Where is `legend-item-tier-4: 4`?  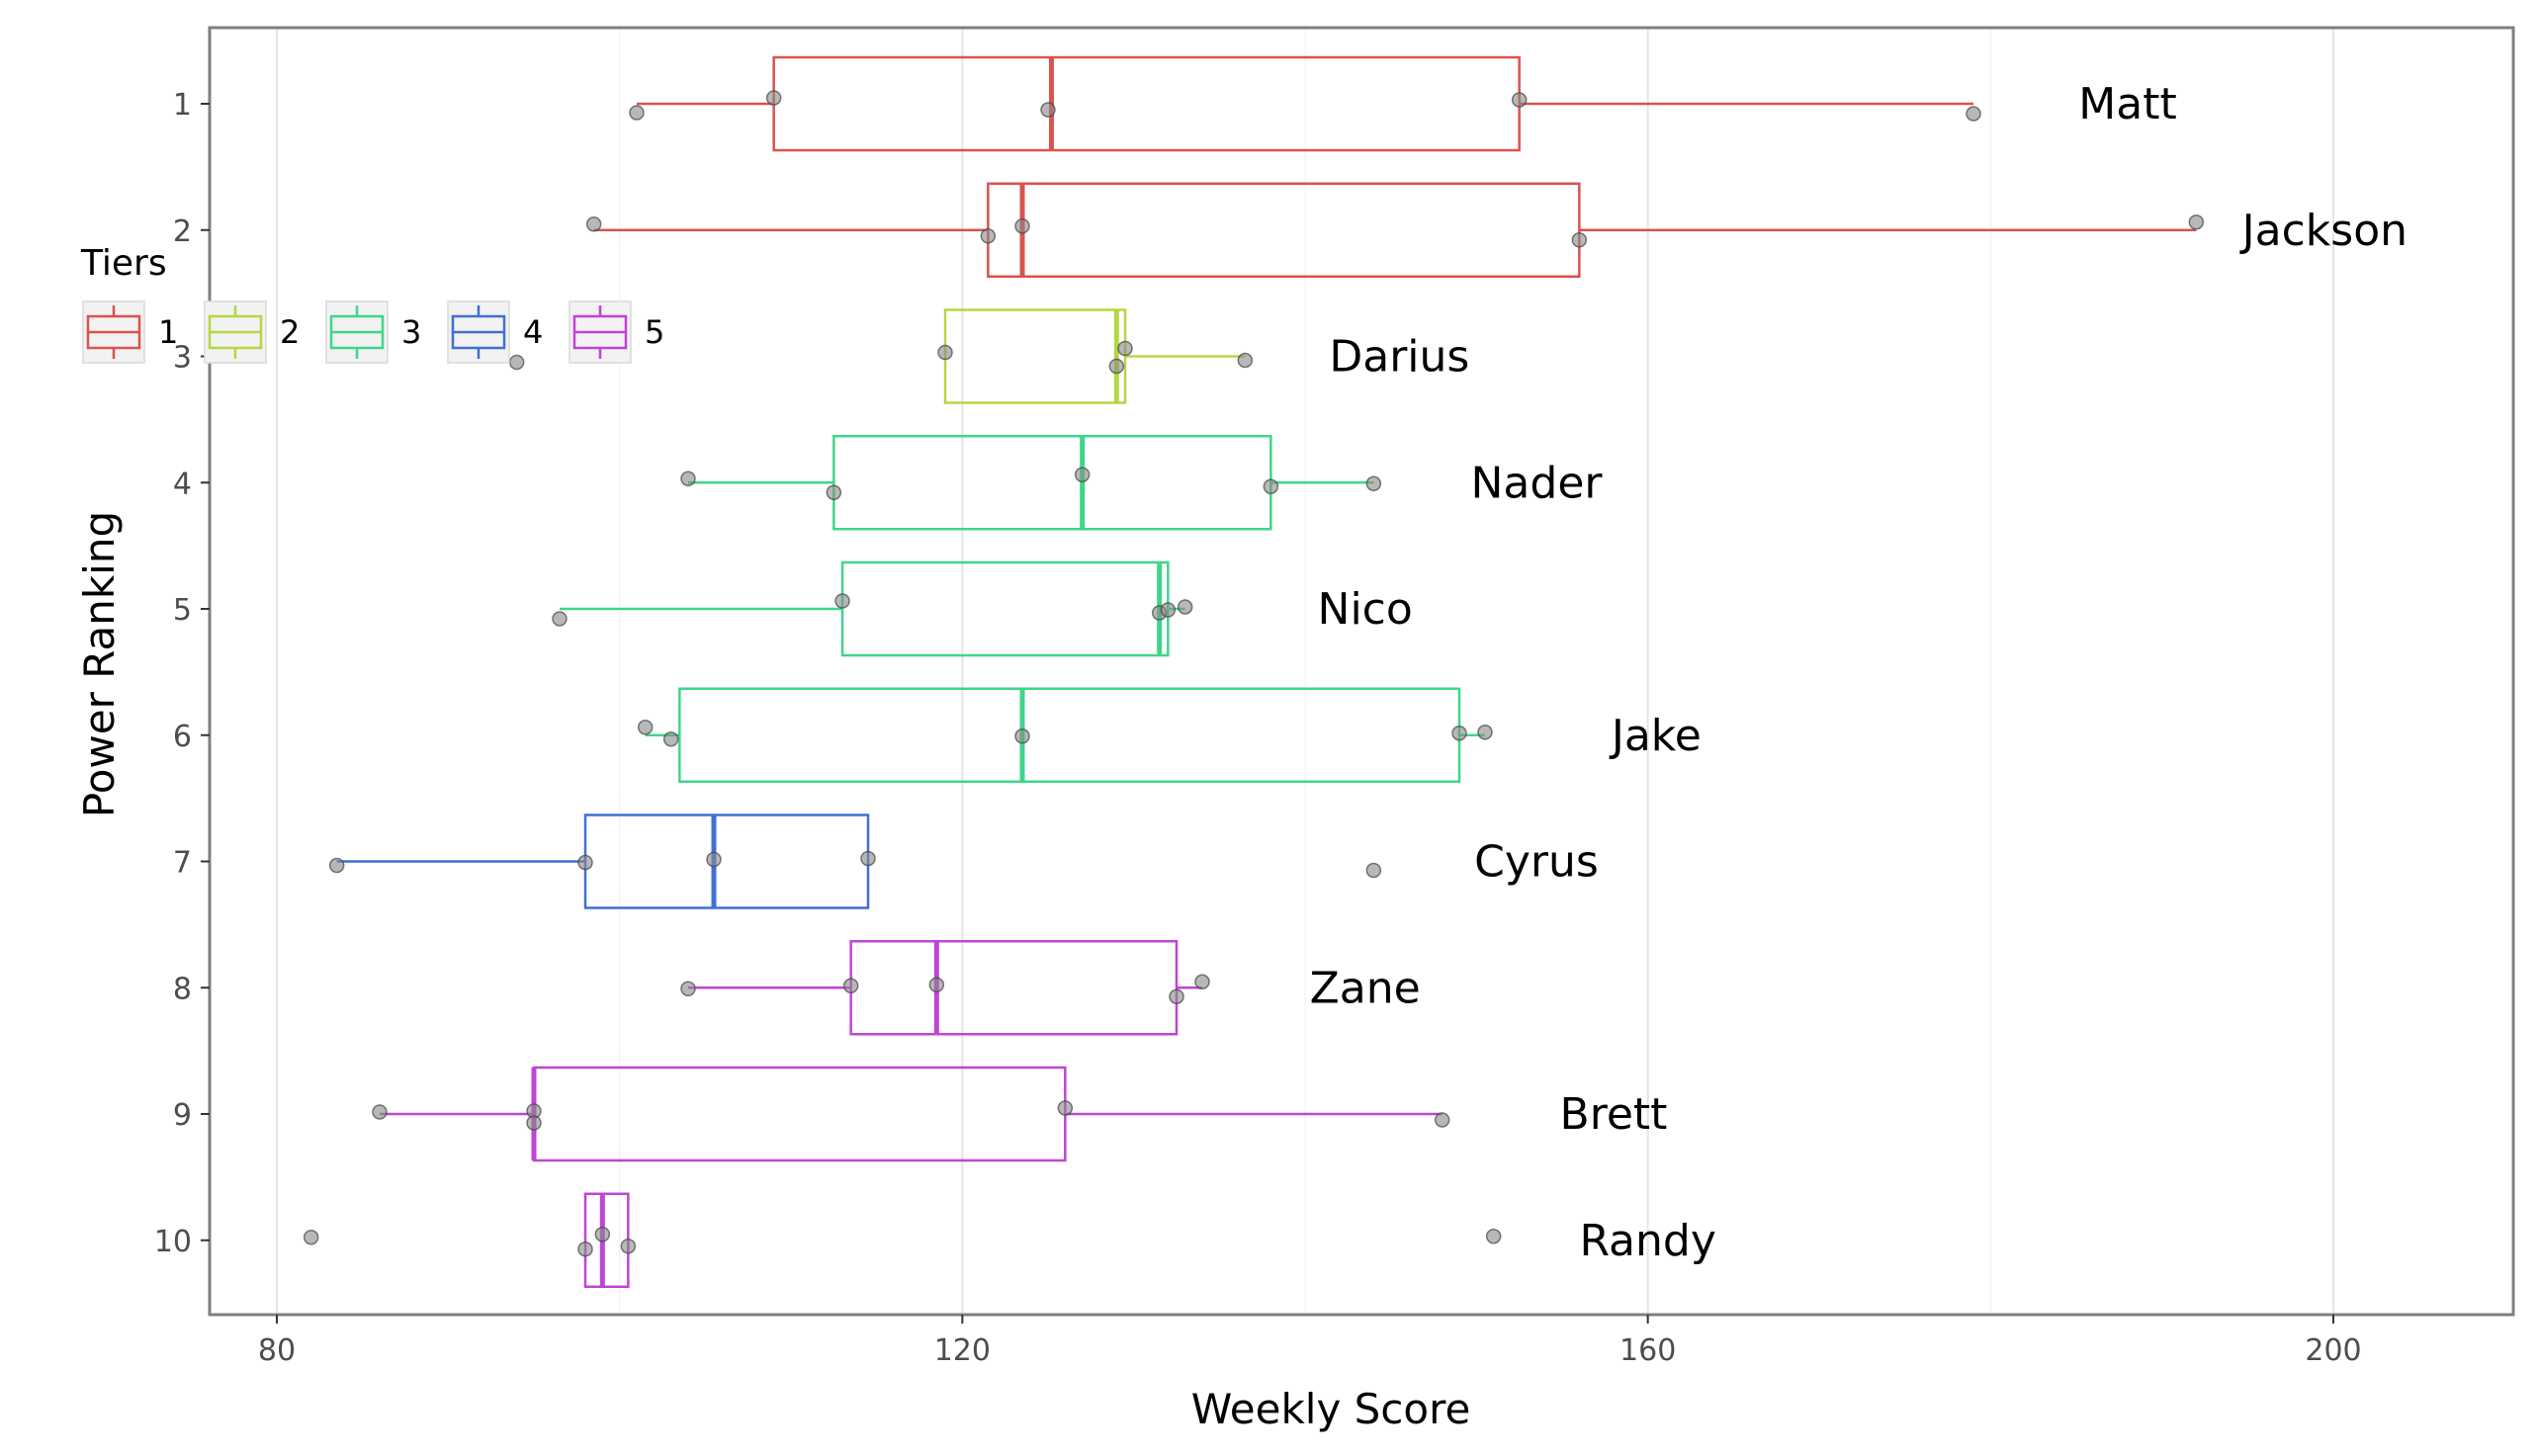 legend-item-tier-4: 4 is located at coordinates (495, 332).